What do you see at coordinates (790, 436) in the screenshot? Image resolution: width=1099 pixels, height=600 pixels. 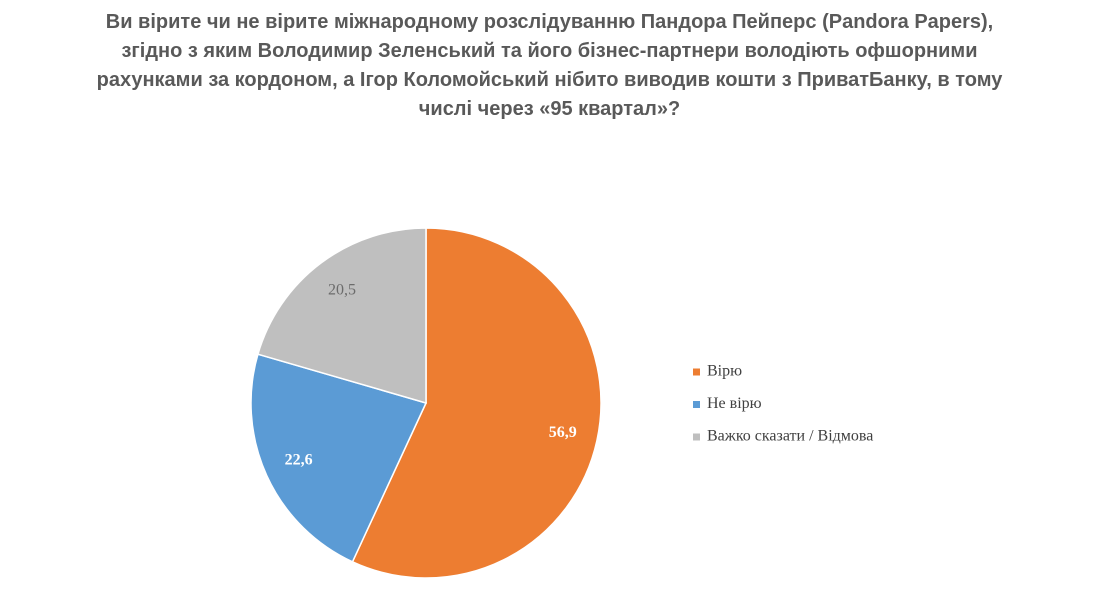 I see `legend-label: Важко сказати / Відмова` at bounding box center [790, 436].